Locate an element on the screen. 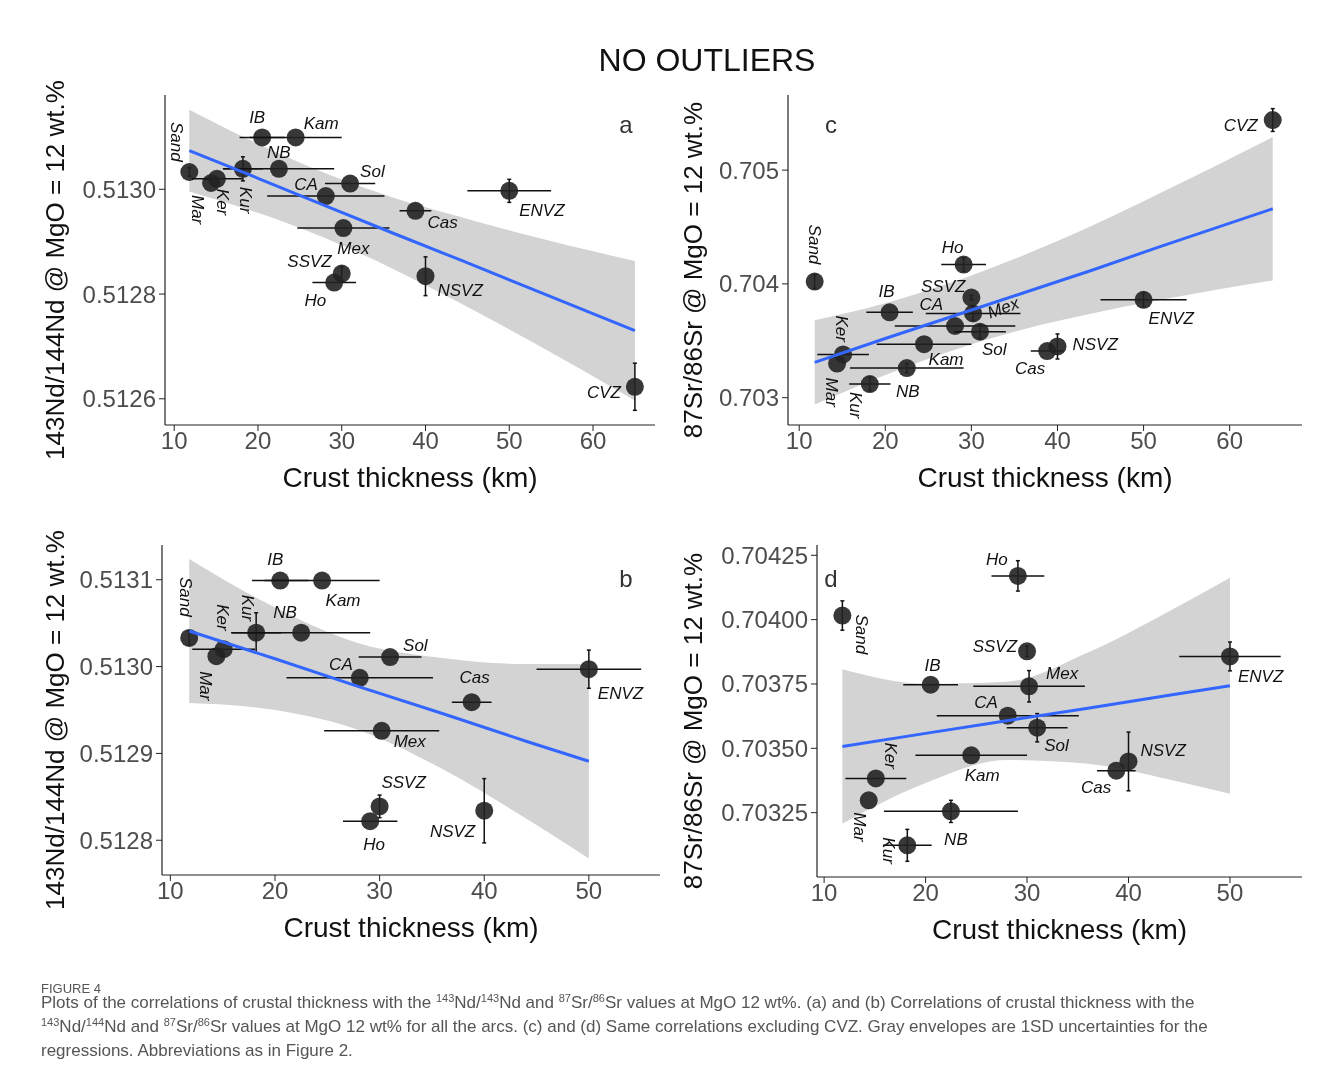 The image size is (1319, 1086). annotation: b is located at coordinates (626, 578).